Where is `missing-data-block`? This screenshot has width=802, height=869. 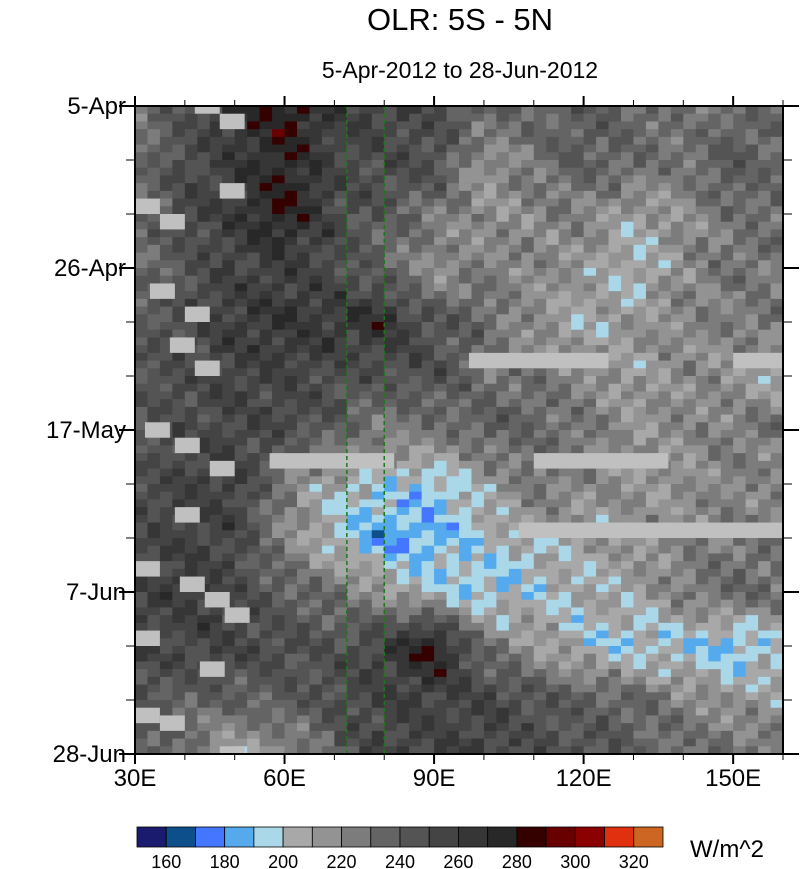
missing-data-block is located at coordinates (172, 222).